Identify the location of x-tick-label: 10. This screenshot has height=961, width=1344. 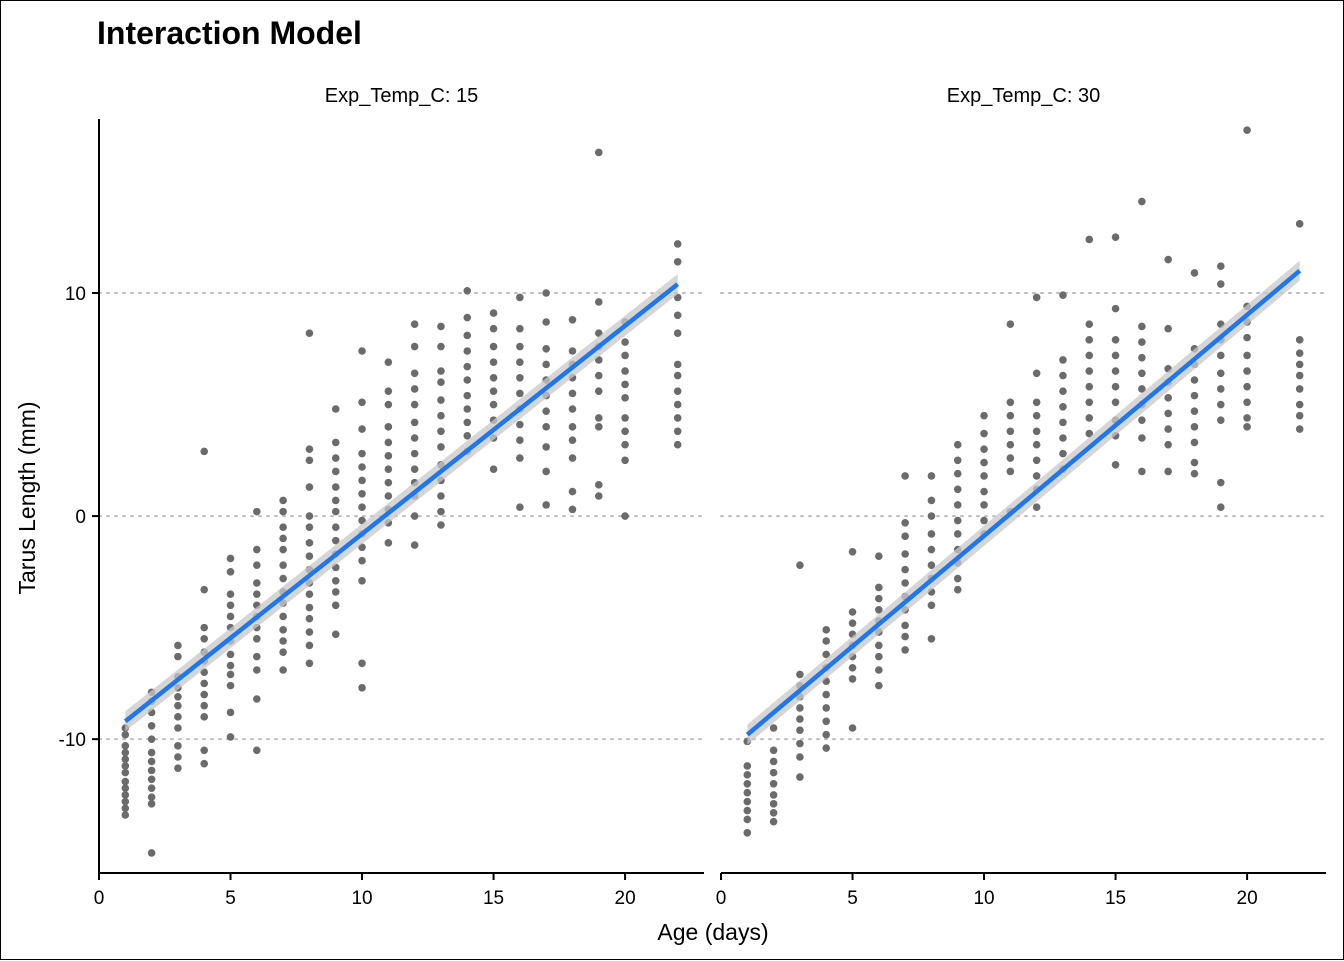
(361, 898).